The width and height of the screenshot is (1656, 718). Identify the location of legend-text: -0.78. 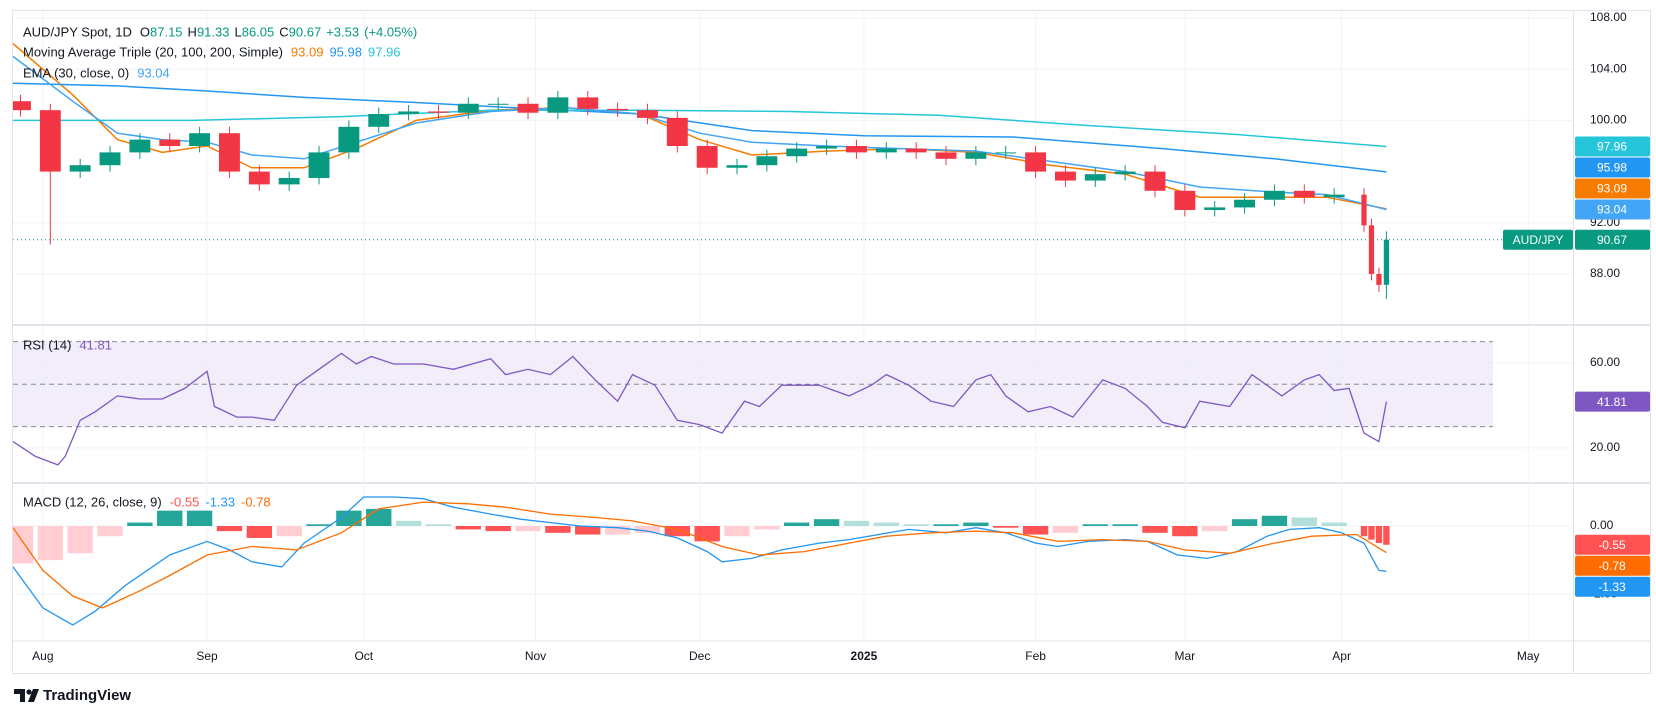
(256, 501).